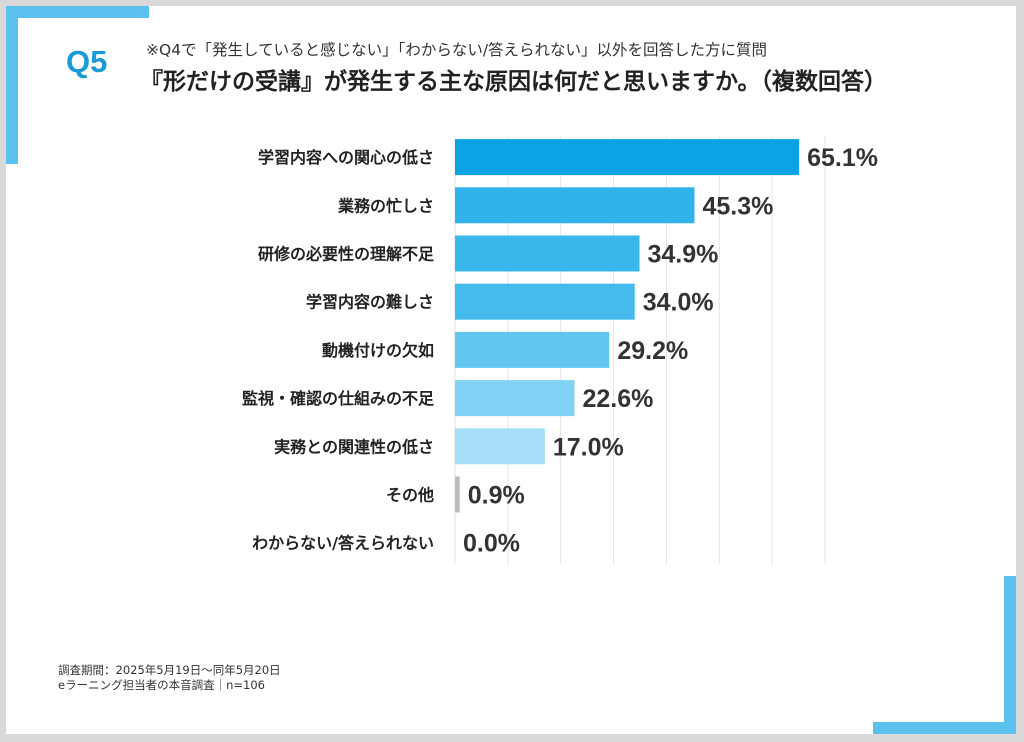 The image size is (1024, 742). I want to click on value-label: 0.9%, so click(496, 496).